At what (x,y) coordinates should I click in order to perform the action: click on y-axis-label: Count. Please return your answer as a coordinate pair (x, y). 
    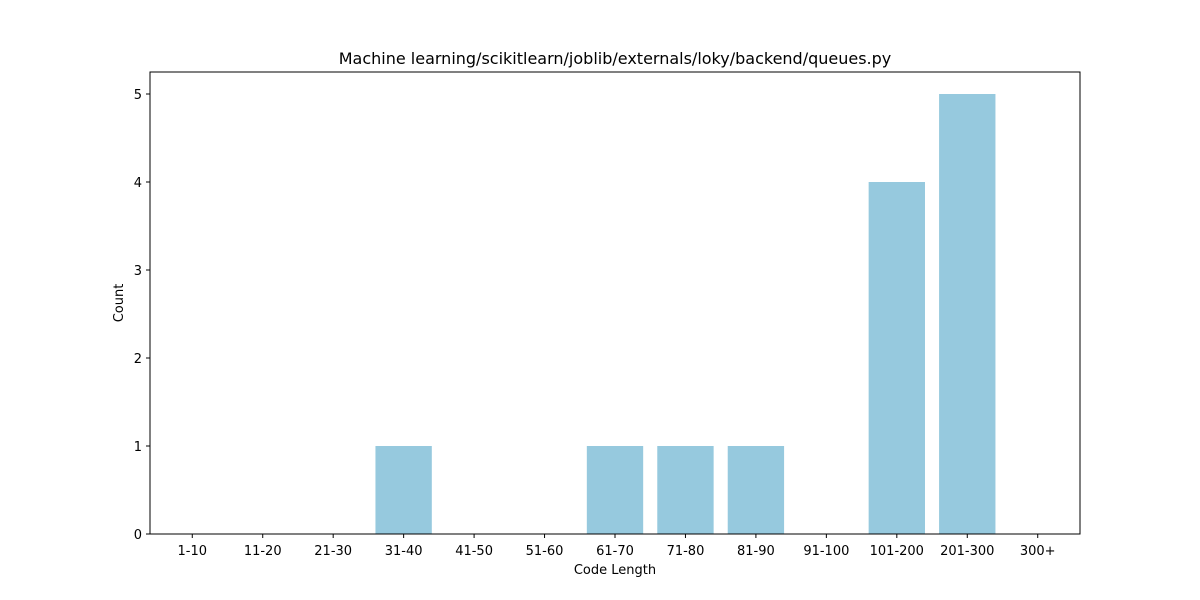
    Looking at the image, I should click on (119, 303).